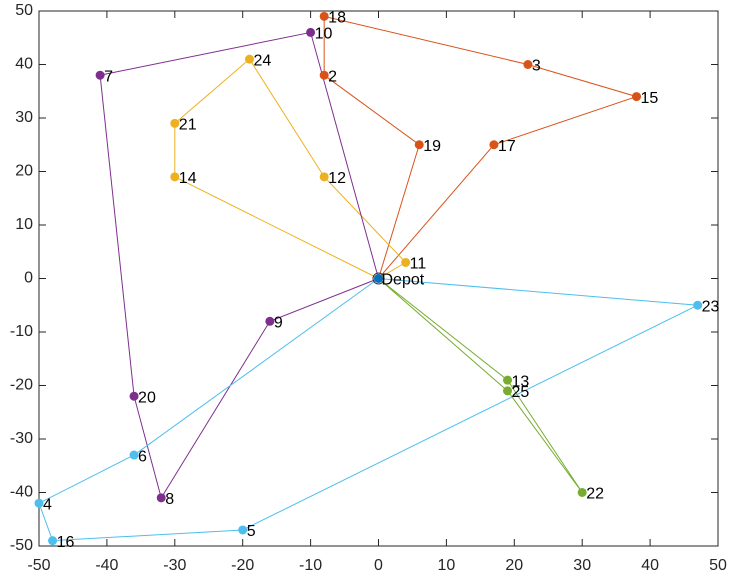 The image size is (732, 582). What do you see at coordinates (28, 278) in the screenshot?
I see `y-tick-label: 0` at bounding box center [28, 278].